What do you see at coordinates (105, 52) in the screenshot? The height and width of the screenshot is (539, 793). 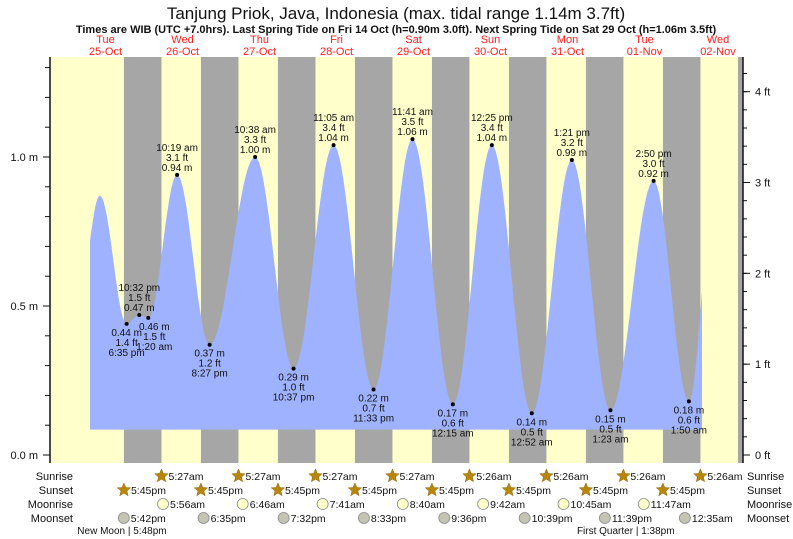 I see `day-date: 25-Oct` at bounding box center [105, 52].